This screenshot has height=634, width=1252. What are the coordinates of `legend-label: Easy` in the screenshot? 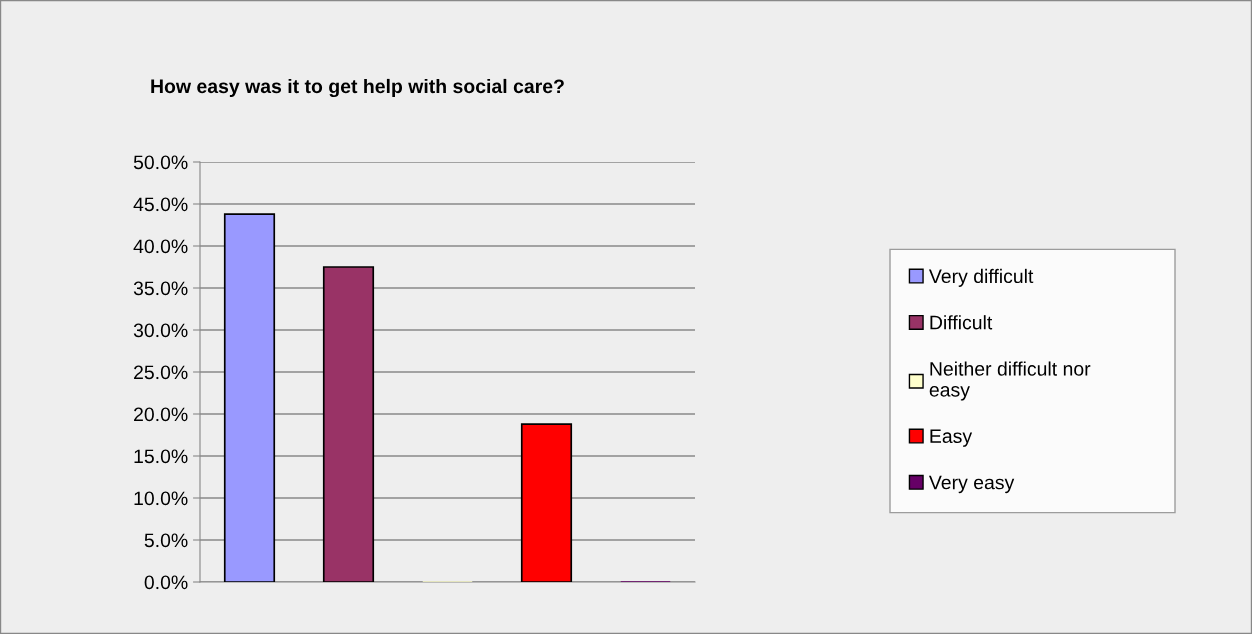 It's located at (951, 438).